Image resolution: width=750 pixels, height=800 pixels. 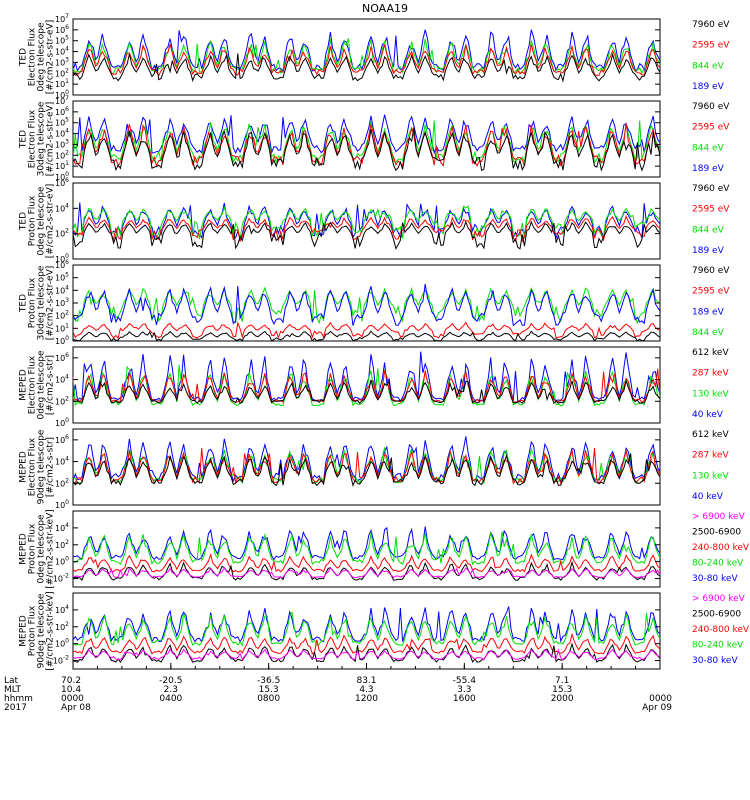 What do you see at coordinates (715, 579) in the screenshot?
I see `legend-entry: 30-80 keV` at bounding box center [715, 579].